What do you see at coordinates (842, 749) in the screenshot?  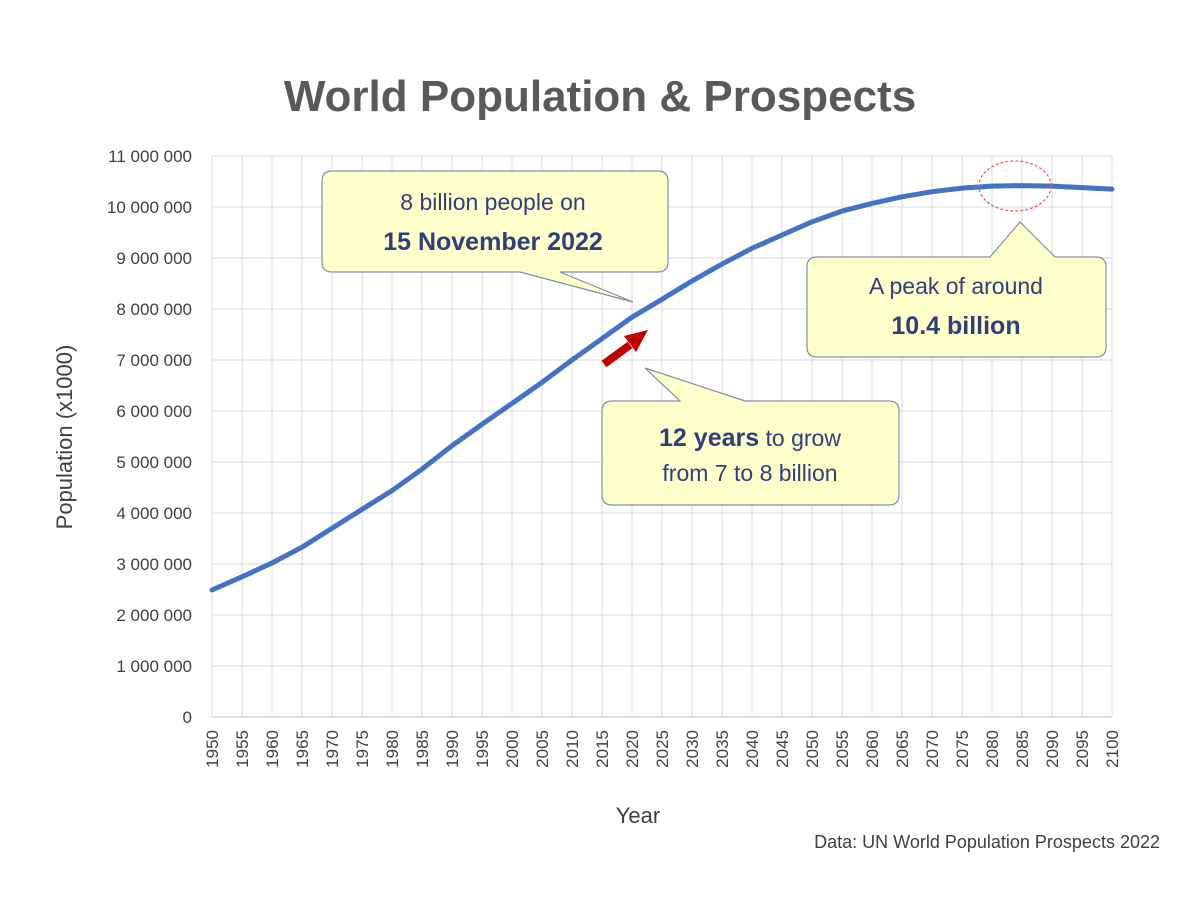 I see `x-tick-label: 2055` at bounding box center [842, 749].